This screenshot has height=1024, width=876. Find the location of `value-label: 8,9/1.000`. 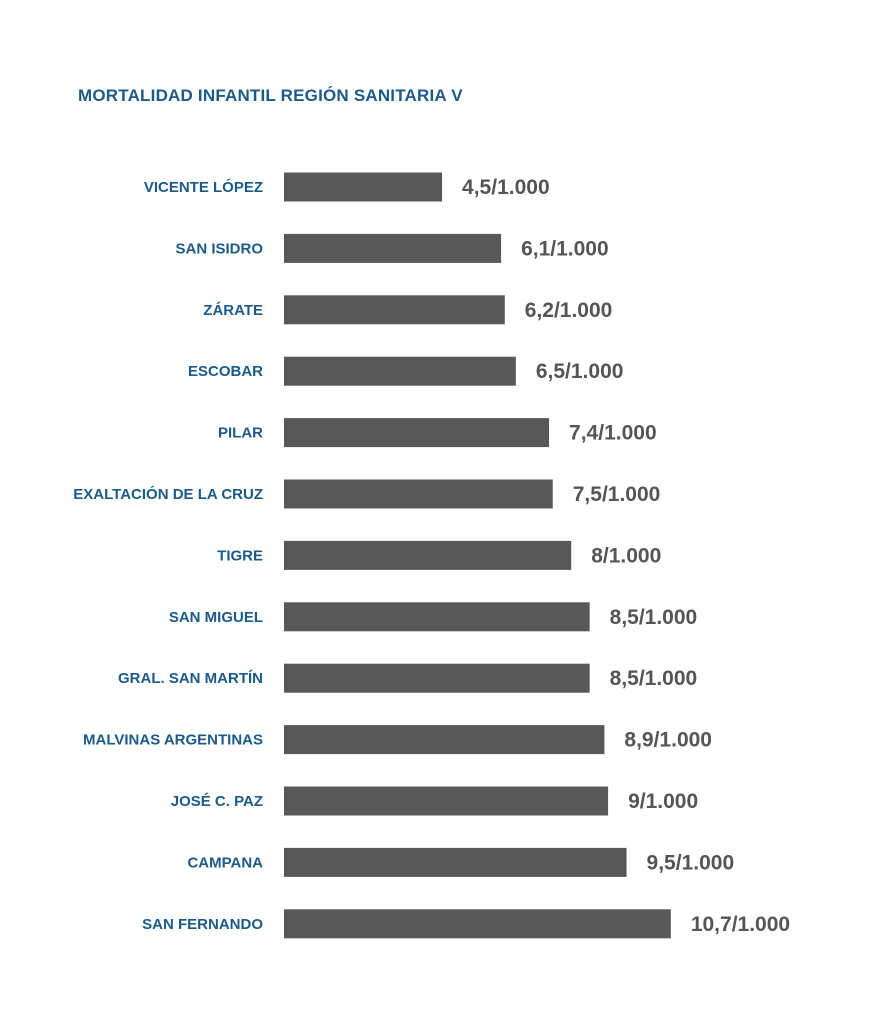

value-label: 8,9/1.000 is located at coordinates (668, 740).